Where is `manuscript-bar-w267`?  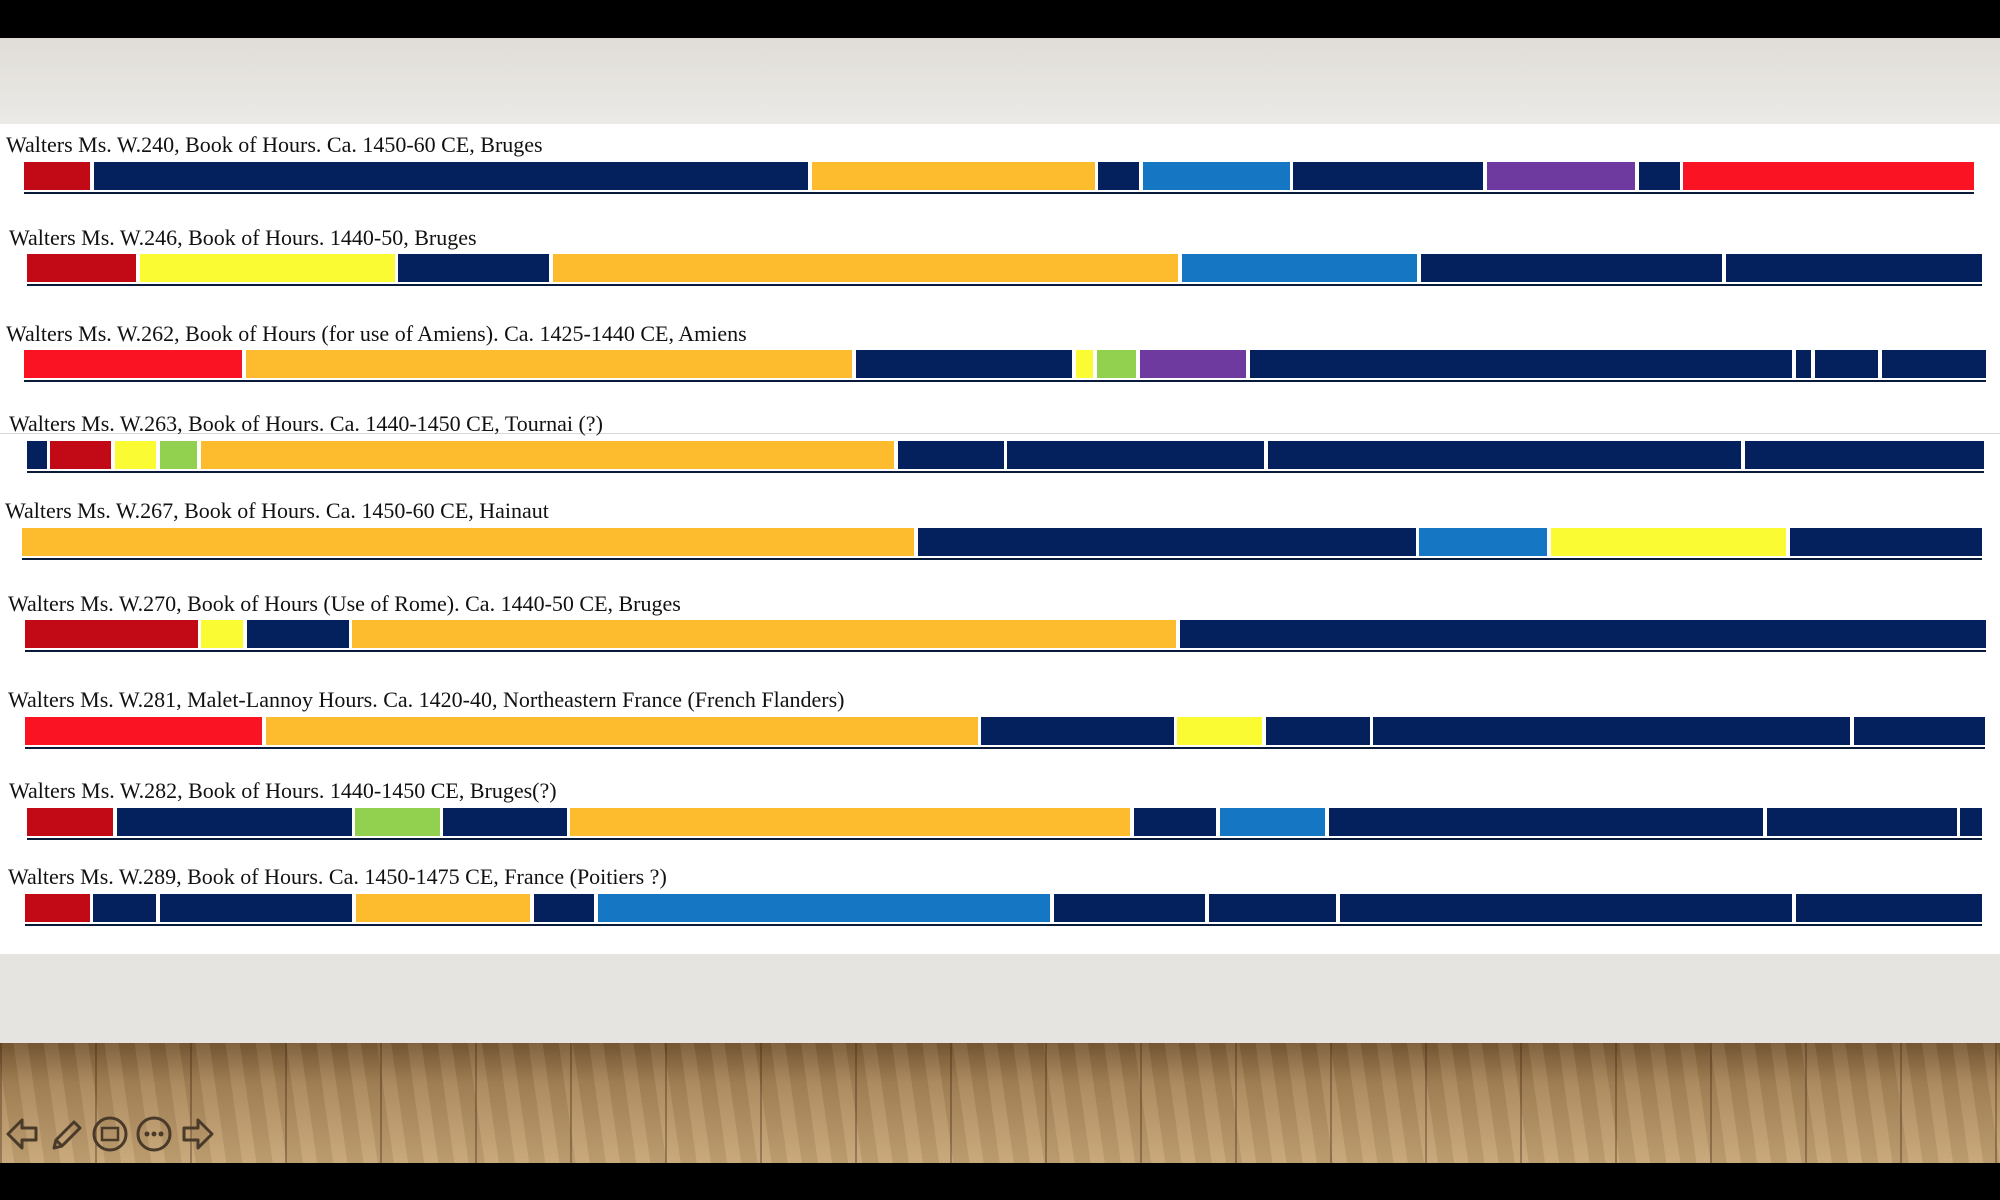
manuscript-bar-w267 is located at coordinates (1002, 542).